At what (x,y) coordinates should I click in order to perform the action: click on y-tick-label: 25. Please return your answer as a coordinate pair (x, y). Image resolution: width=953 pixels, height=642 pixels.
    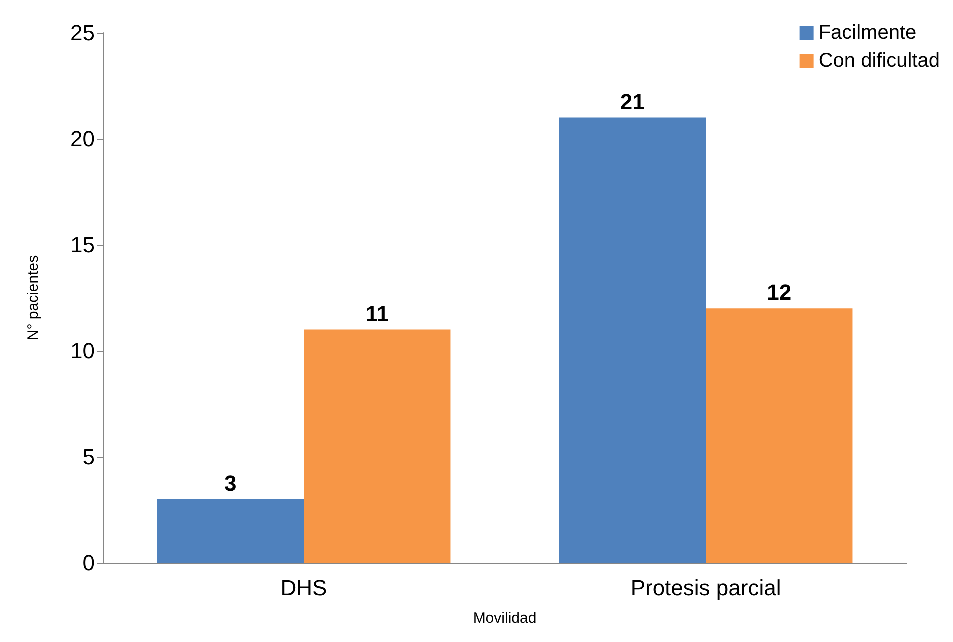
    Looking at the image, I should click on (82, 33).